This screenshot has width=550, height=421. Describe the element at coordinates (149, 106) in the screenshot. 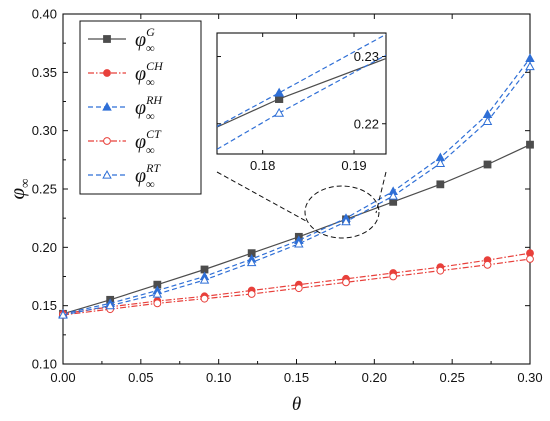

I see `legend-label: φRH` at that location.